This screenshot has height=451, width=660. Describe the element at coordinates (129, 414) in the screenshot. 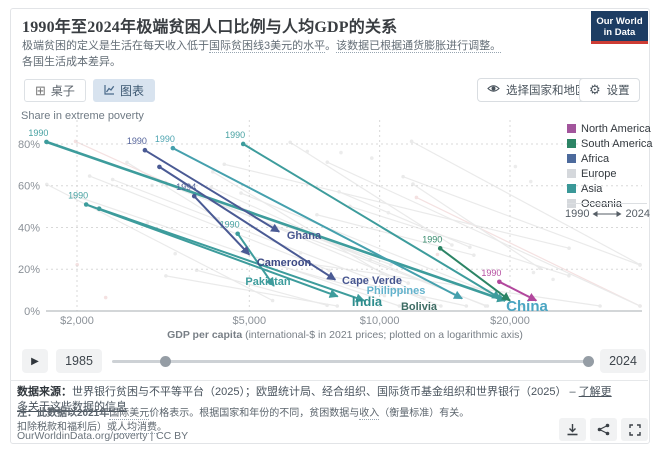

I see `intl-dollar-link: 国际美元` at that location.